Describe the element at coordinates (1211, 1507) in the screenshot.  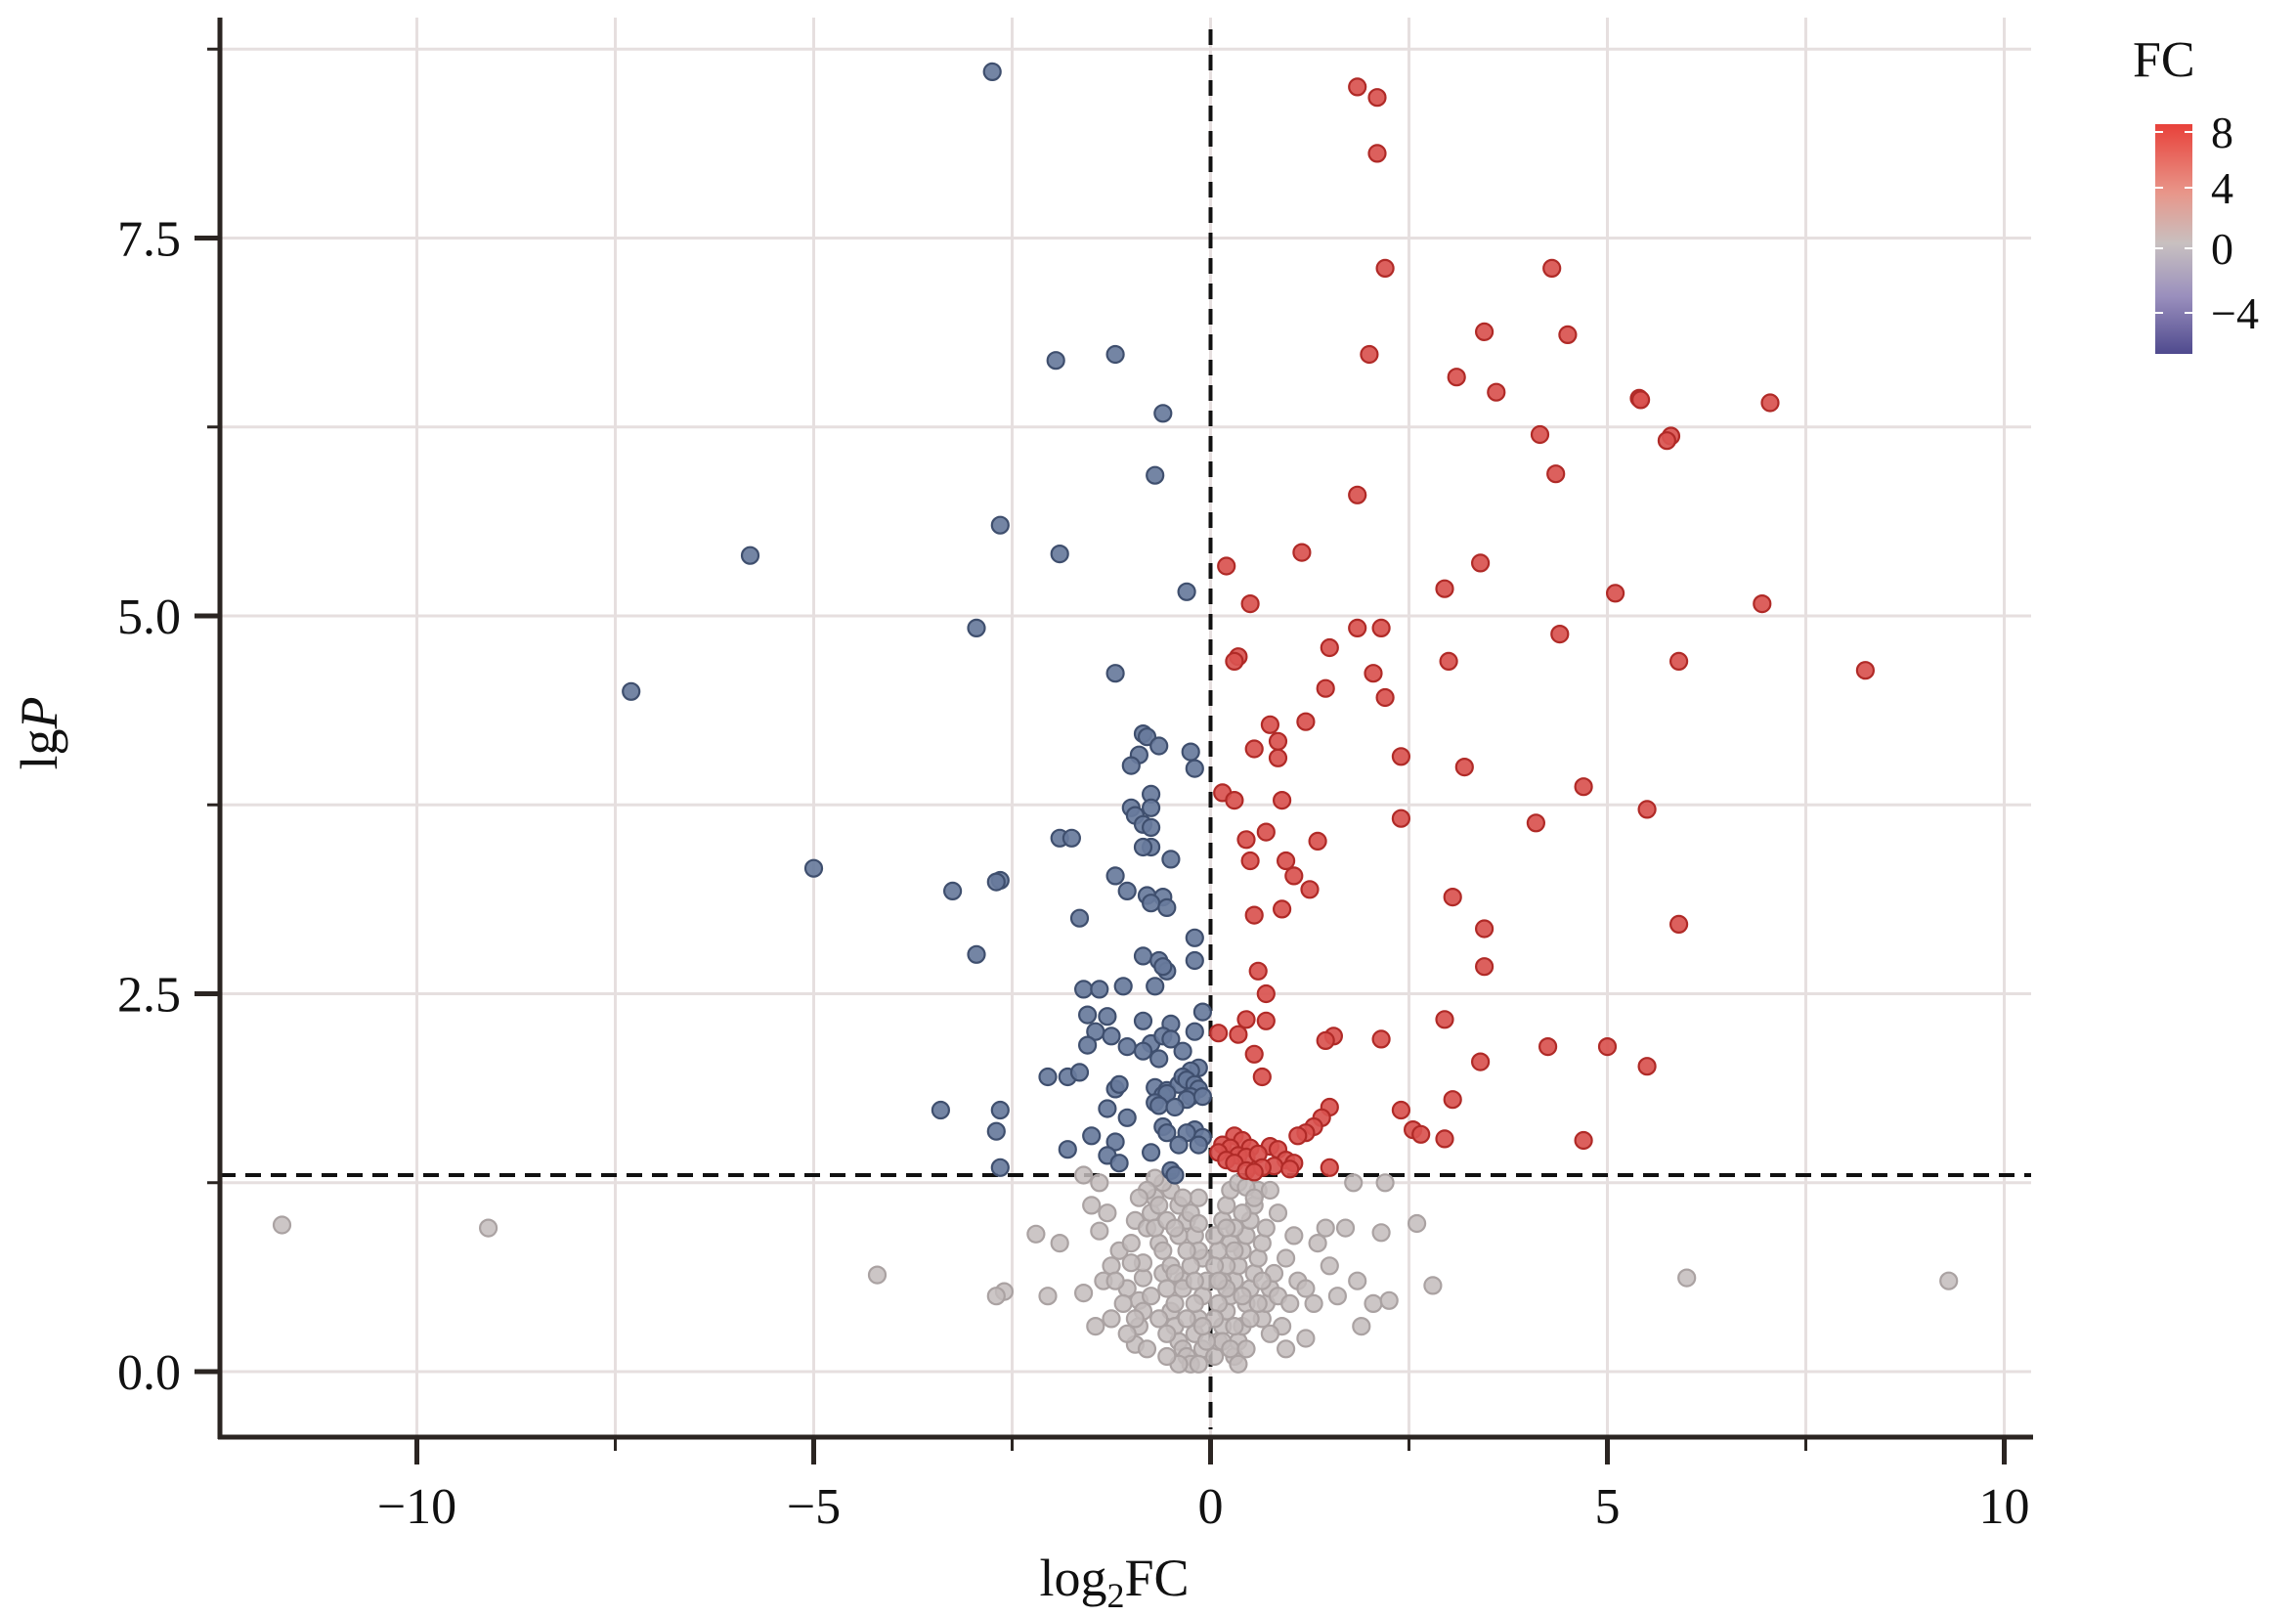
I see `x-tick-label: 0` at that location.